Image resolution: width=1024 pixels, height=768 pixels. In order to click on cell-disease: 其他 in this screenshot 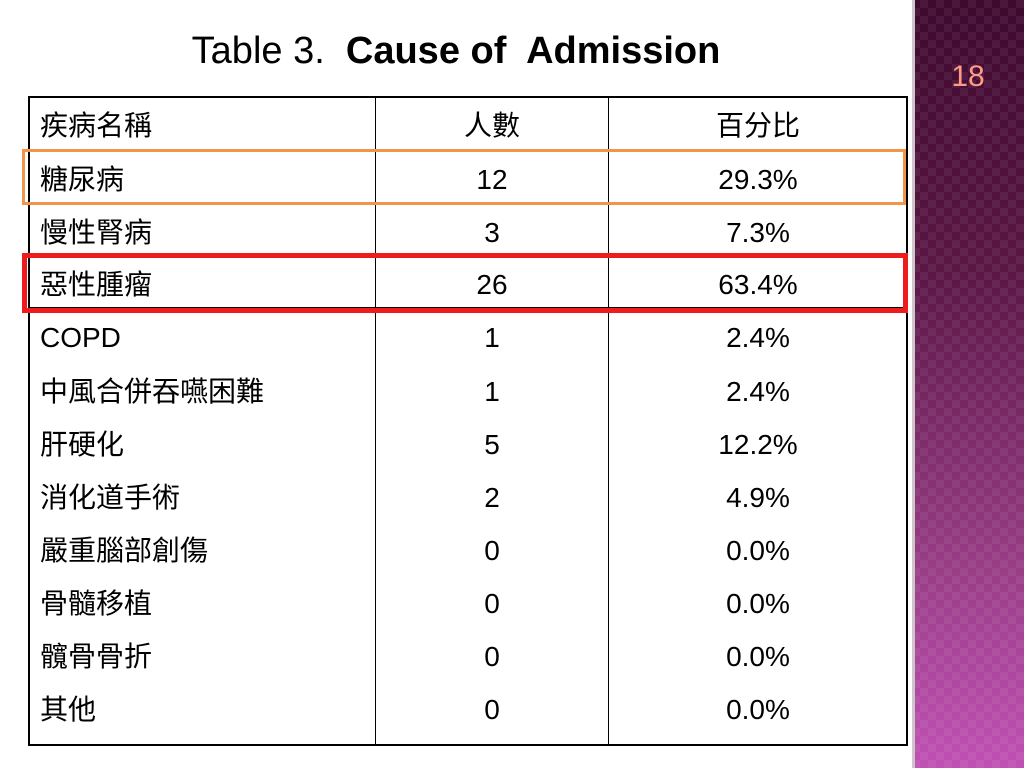, I will do `click(68, 709)`.